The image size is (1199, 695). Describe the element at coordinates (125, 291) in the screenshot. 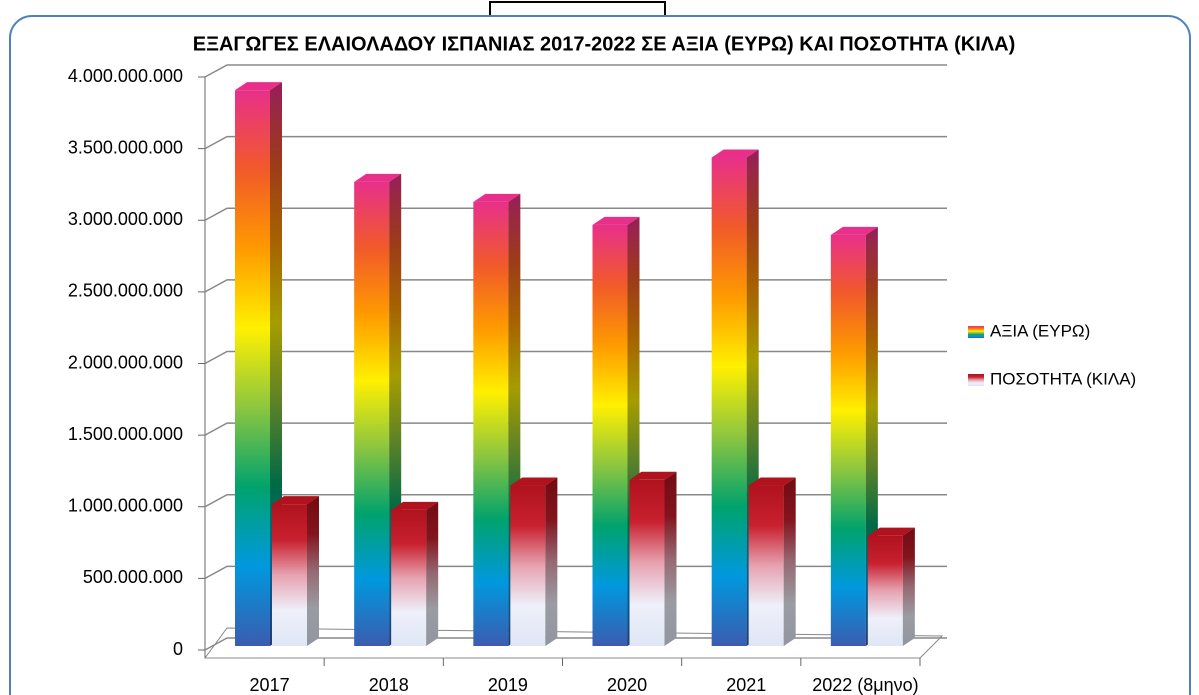

I see `y-tick-label: 2.500.000.000` at that location.